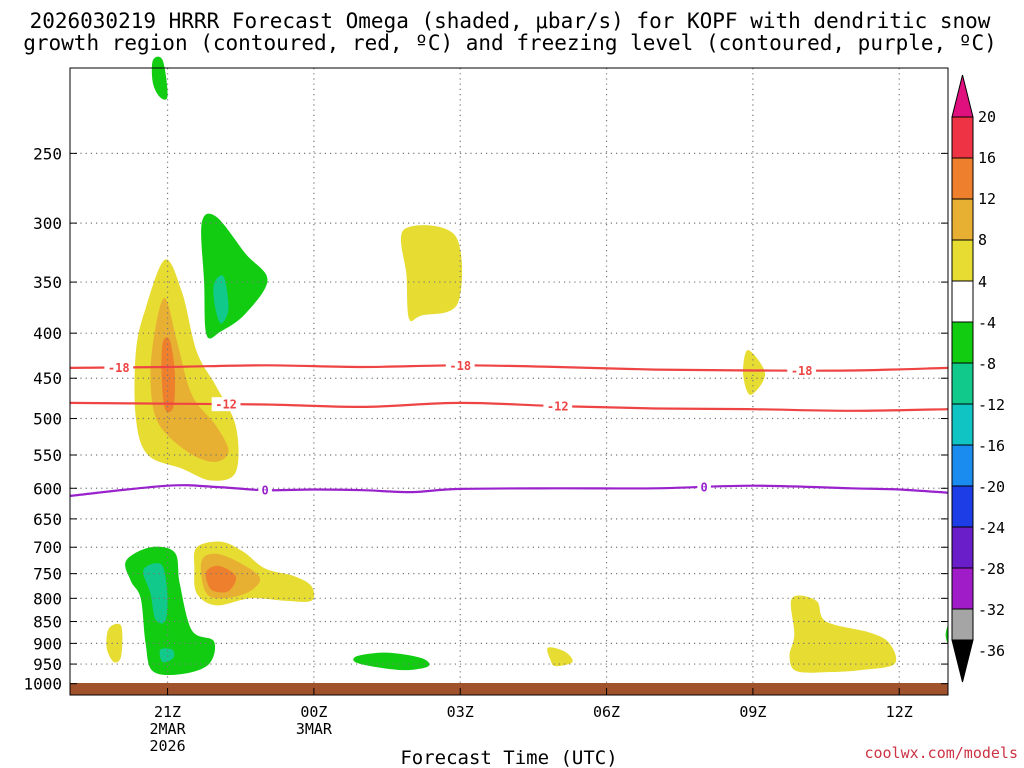  What do you see at coordinates (47, 333) in the screenshot?
I see `ytick-label-400: 400` at bounding box center [47, 333].